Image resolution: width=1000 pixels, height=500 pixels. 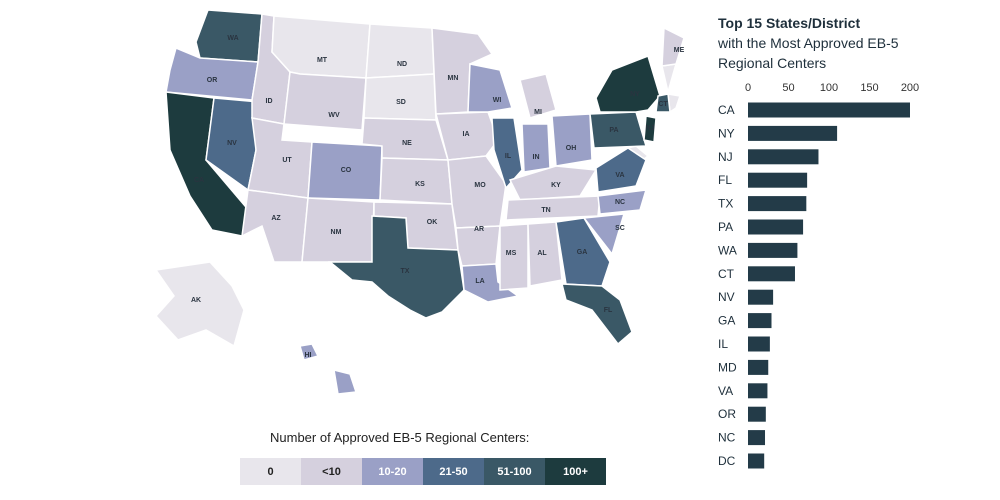 What do you see at coordinates (608, 310) in the screenshot?
I see `state-label-fl: FL` at bounding box center [608, 310].